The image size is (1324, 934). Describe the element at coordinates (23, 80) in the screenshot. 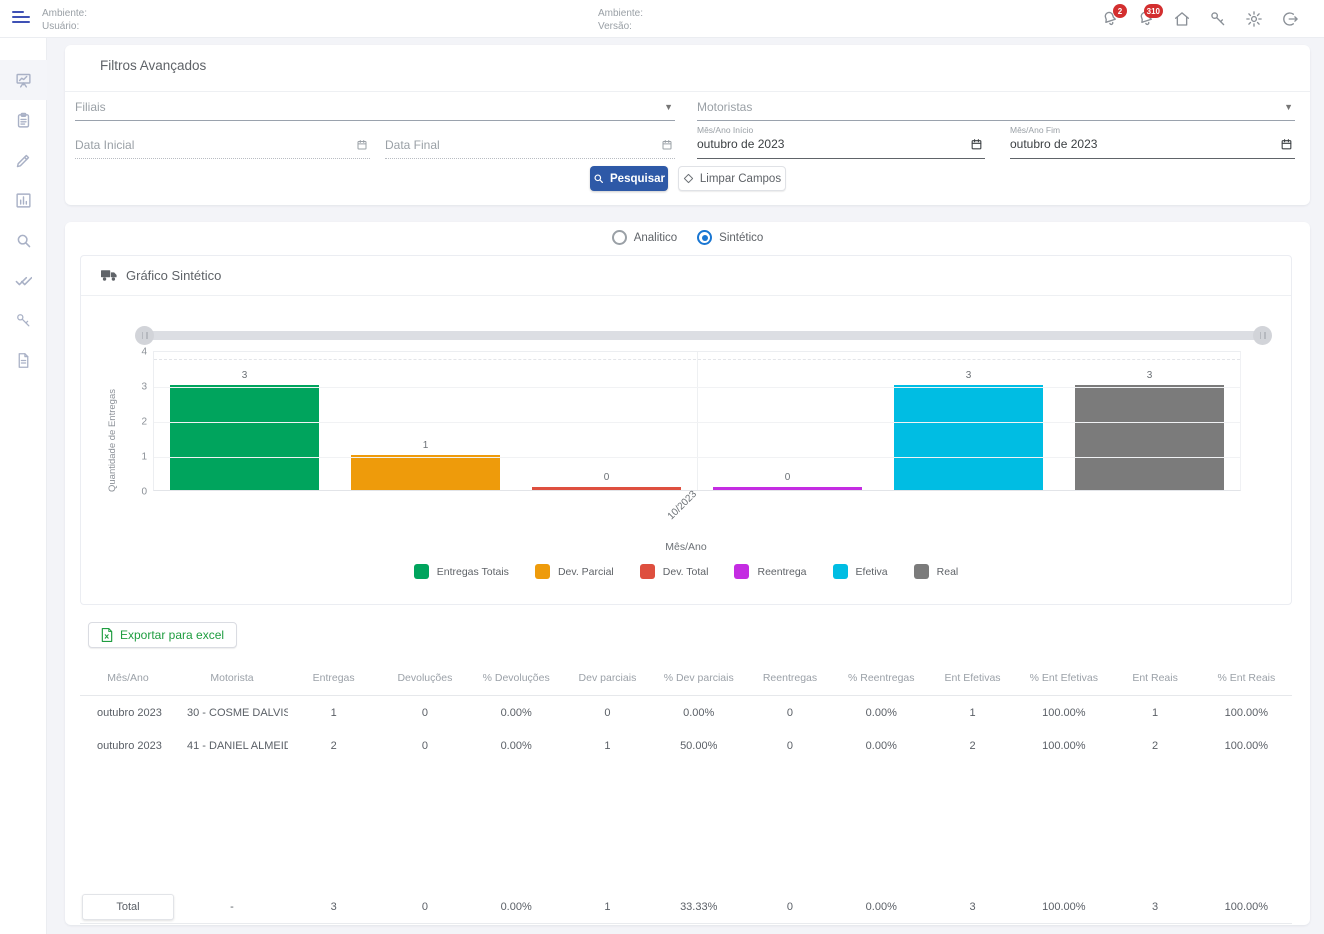

I see `sidebar-item-chart-board` at that location.